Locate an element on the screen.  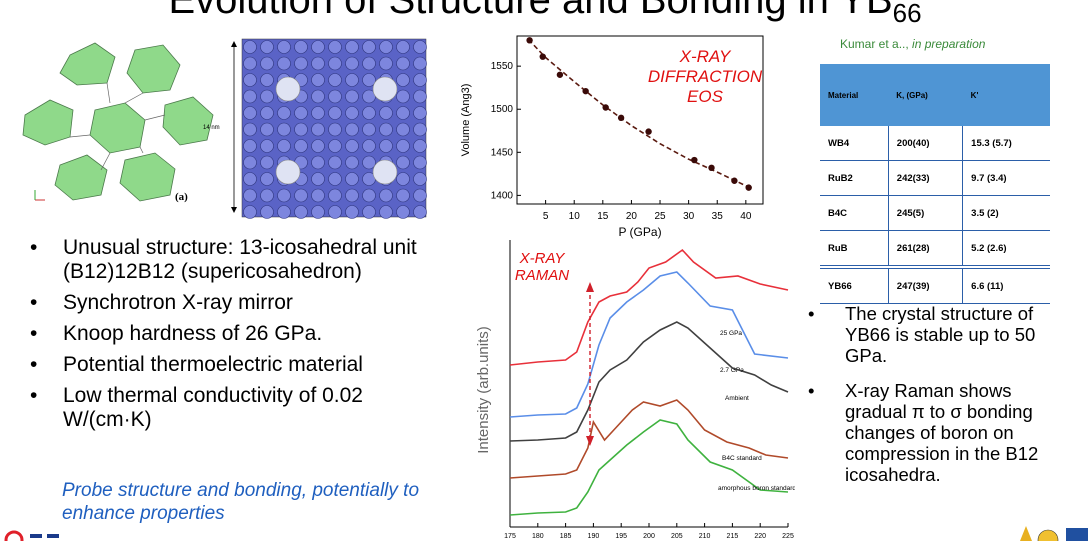
series-label: B4C standard is located at coordinates (742, 458).